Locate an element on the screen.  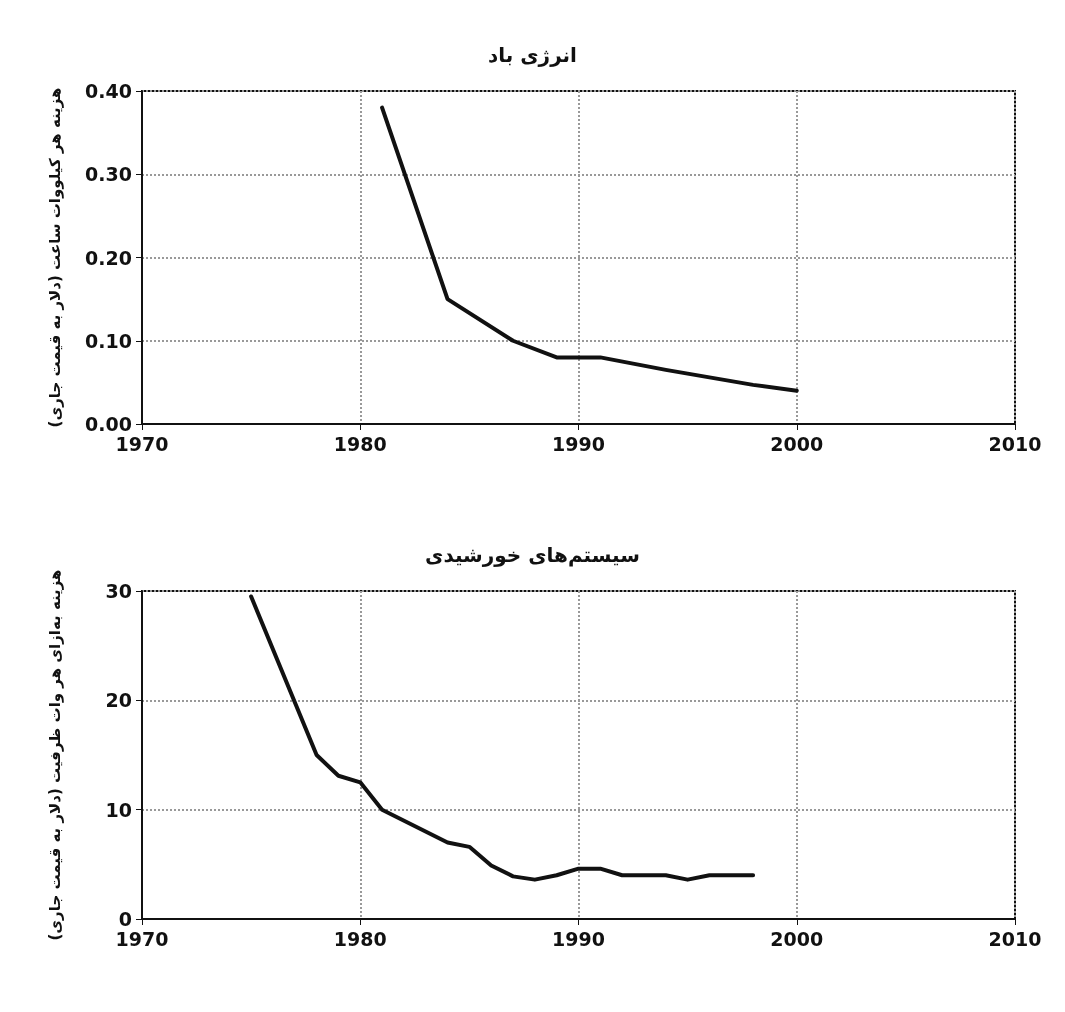
chart-title: انرژی باد is located at coordinates (532, 55).